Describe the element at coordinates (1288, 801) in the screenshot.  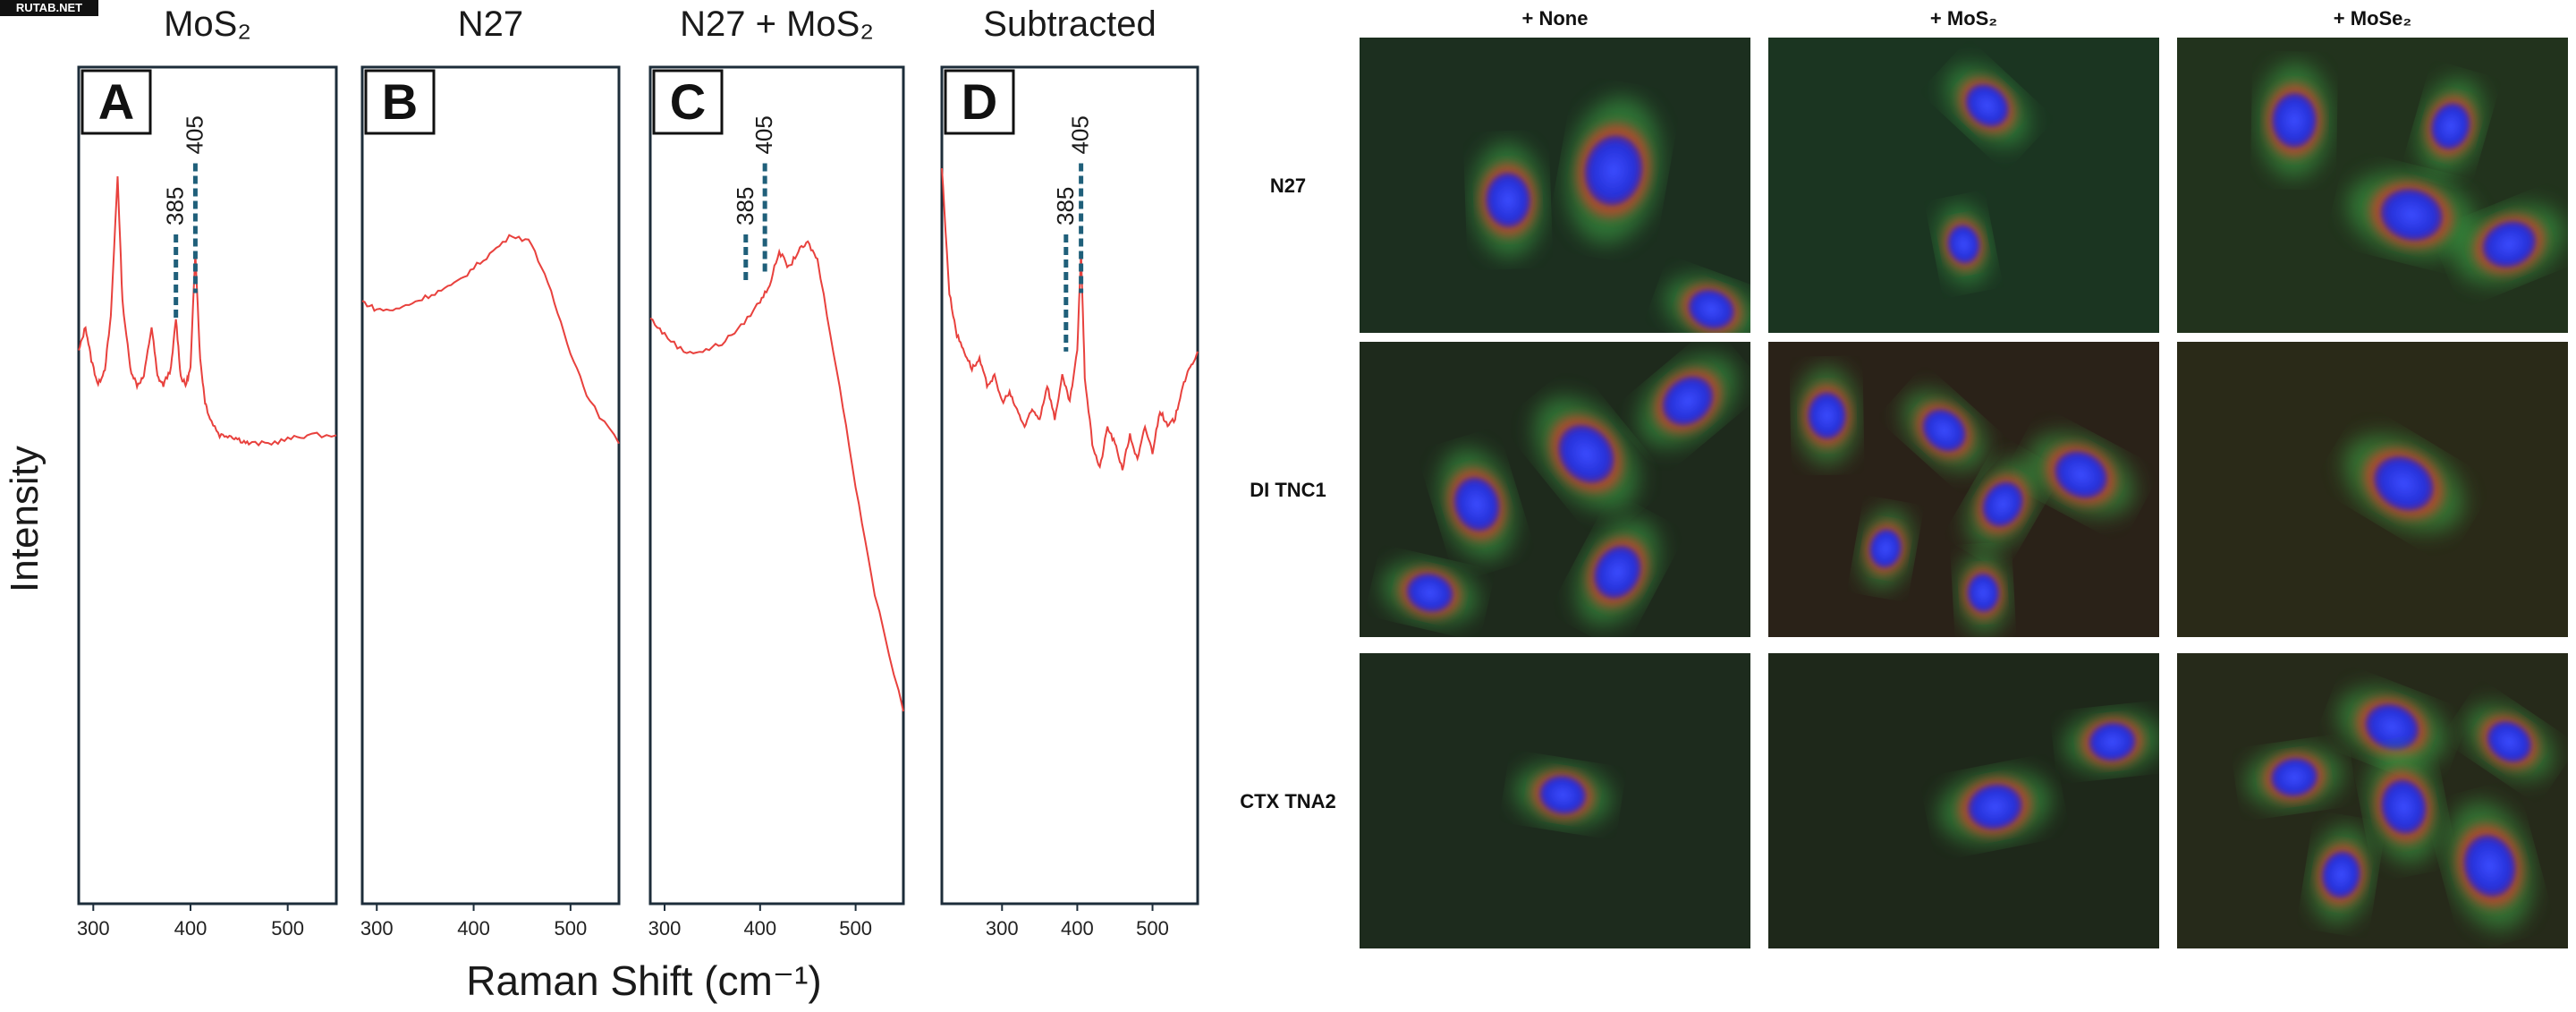
I see `row-header: CTX TNA2` at that location.